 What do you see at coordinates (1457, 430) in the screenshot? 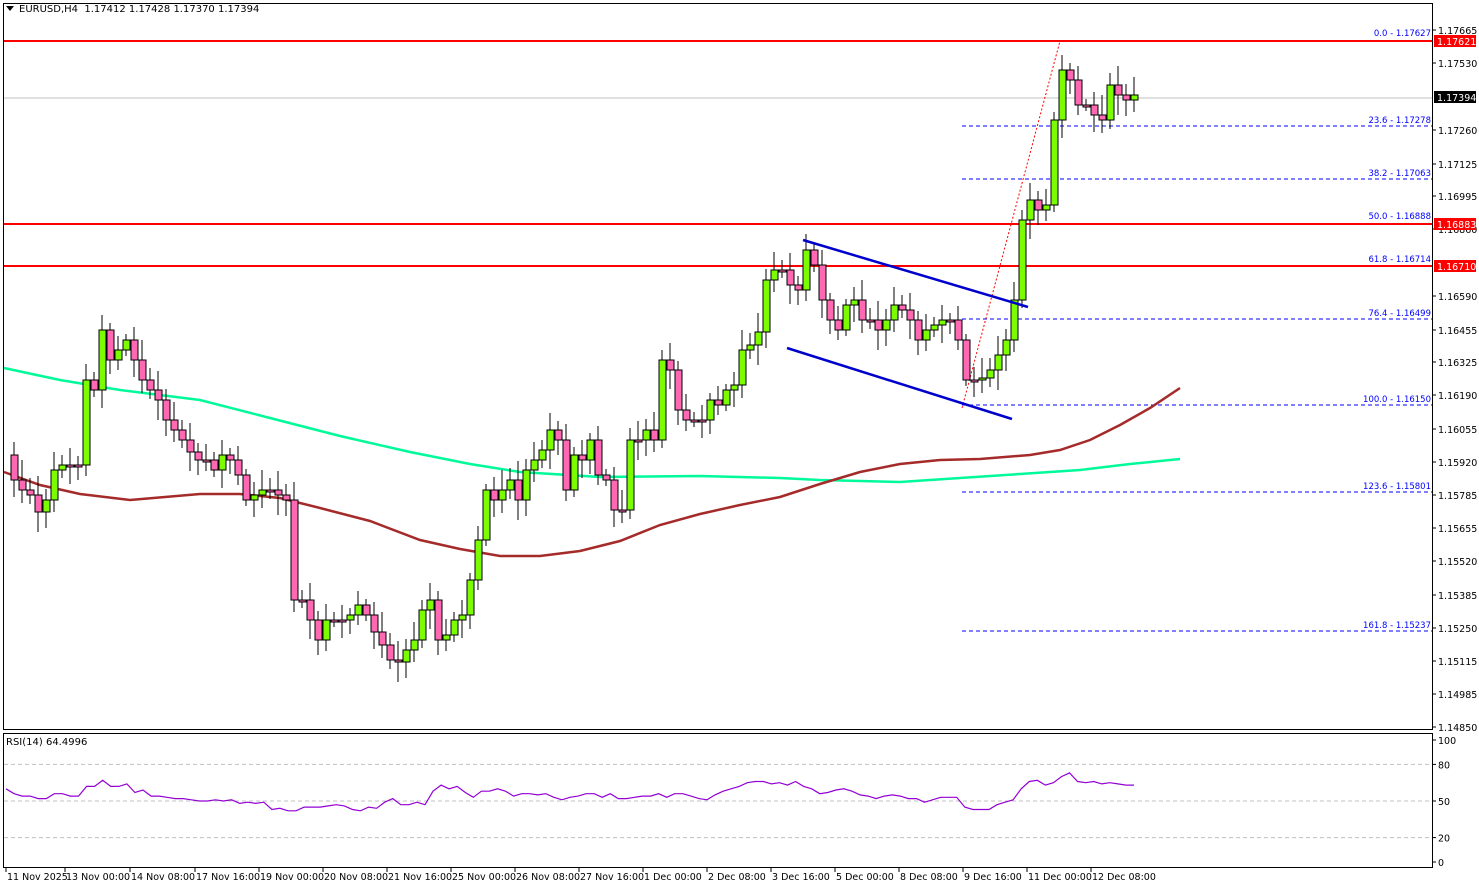
I see `price-tick: 1.16055` at bounding box center [1457, 430].